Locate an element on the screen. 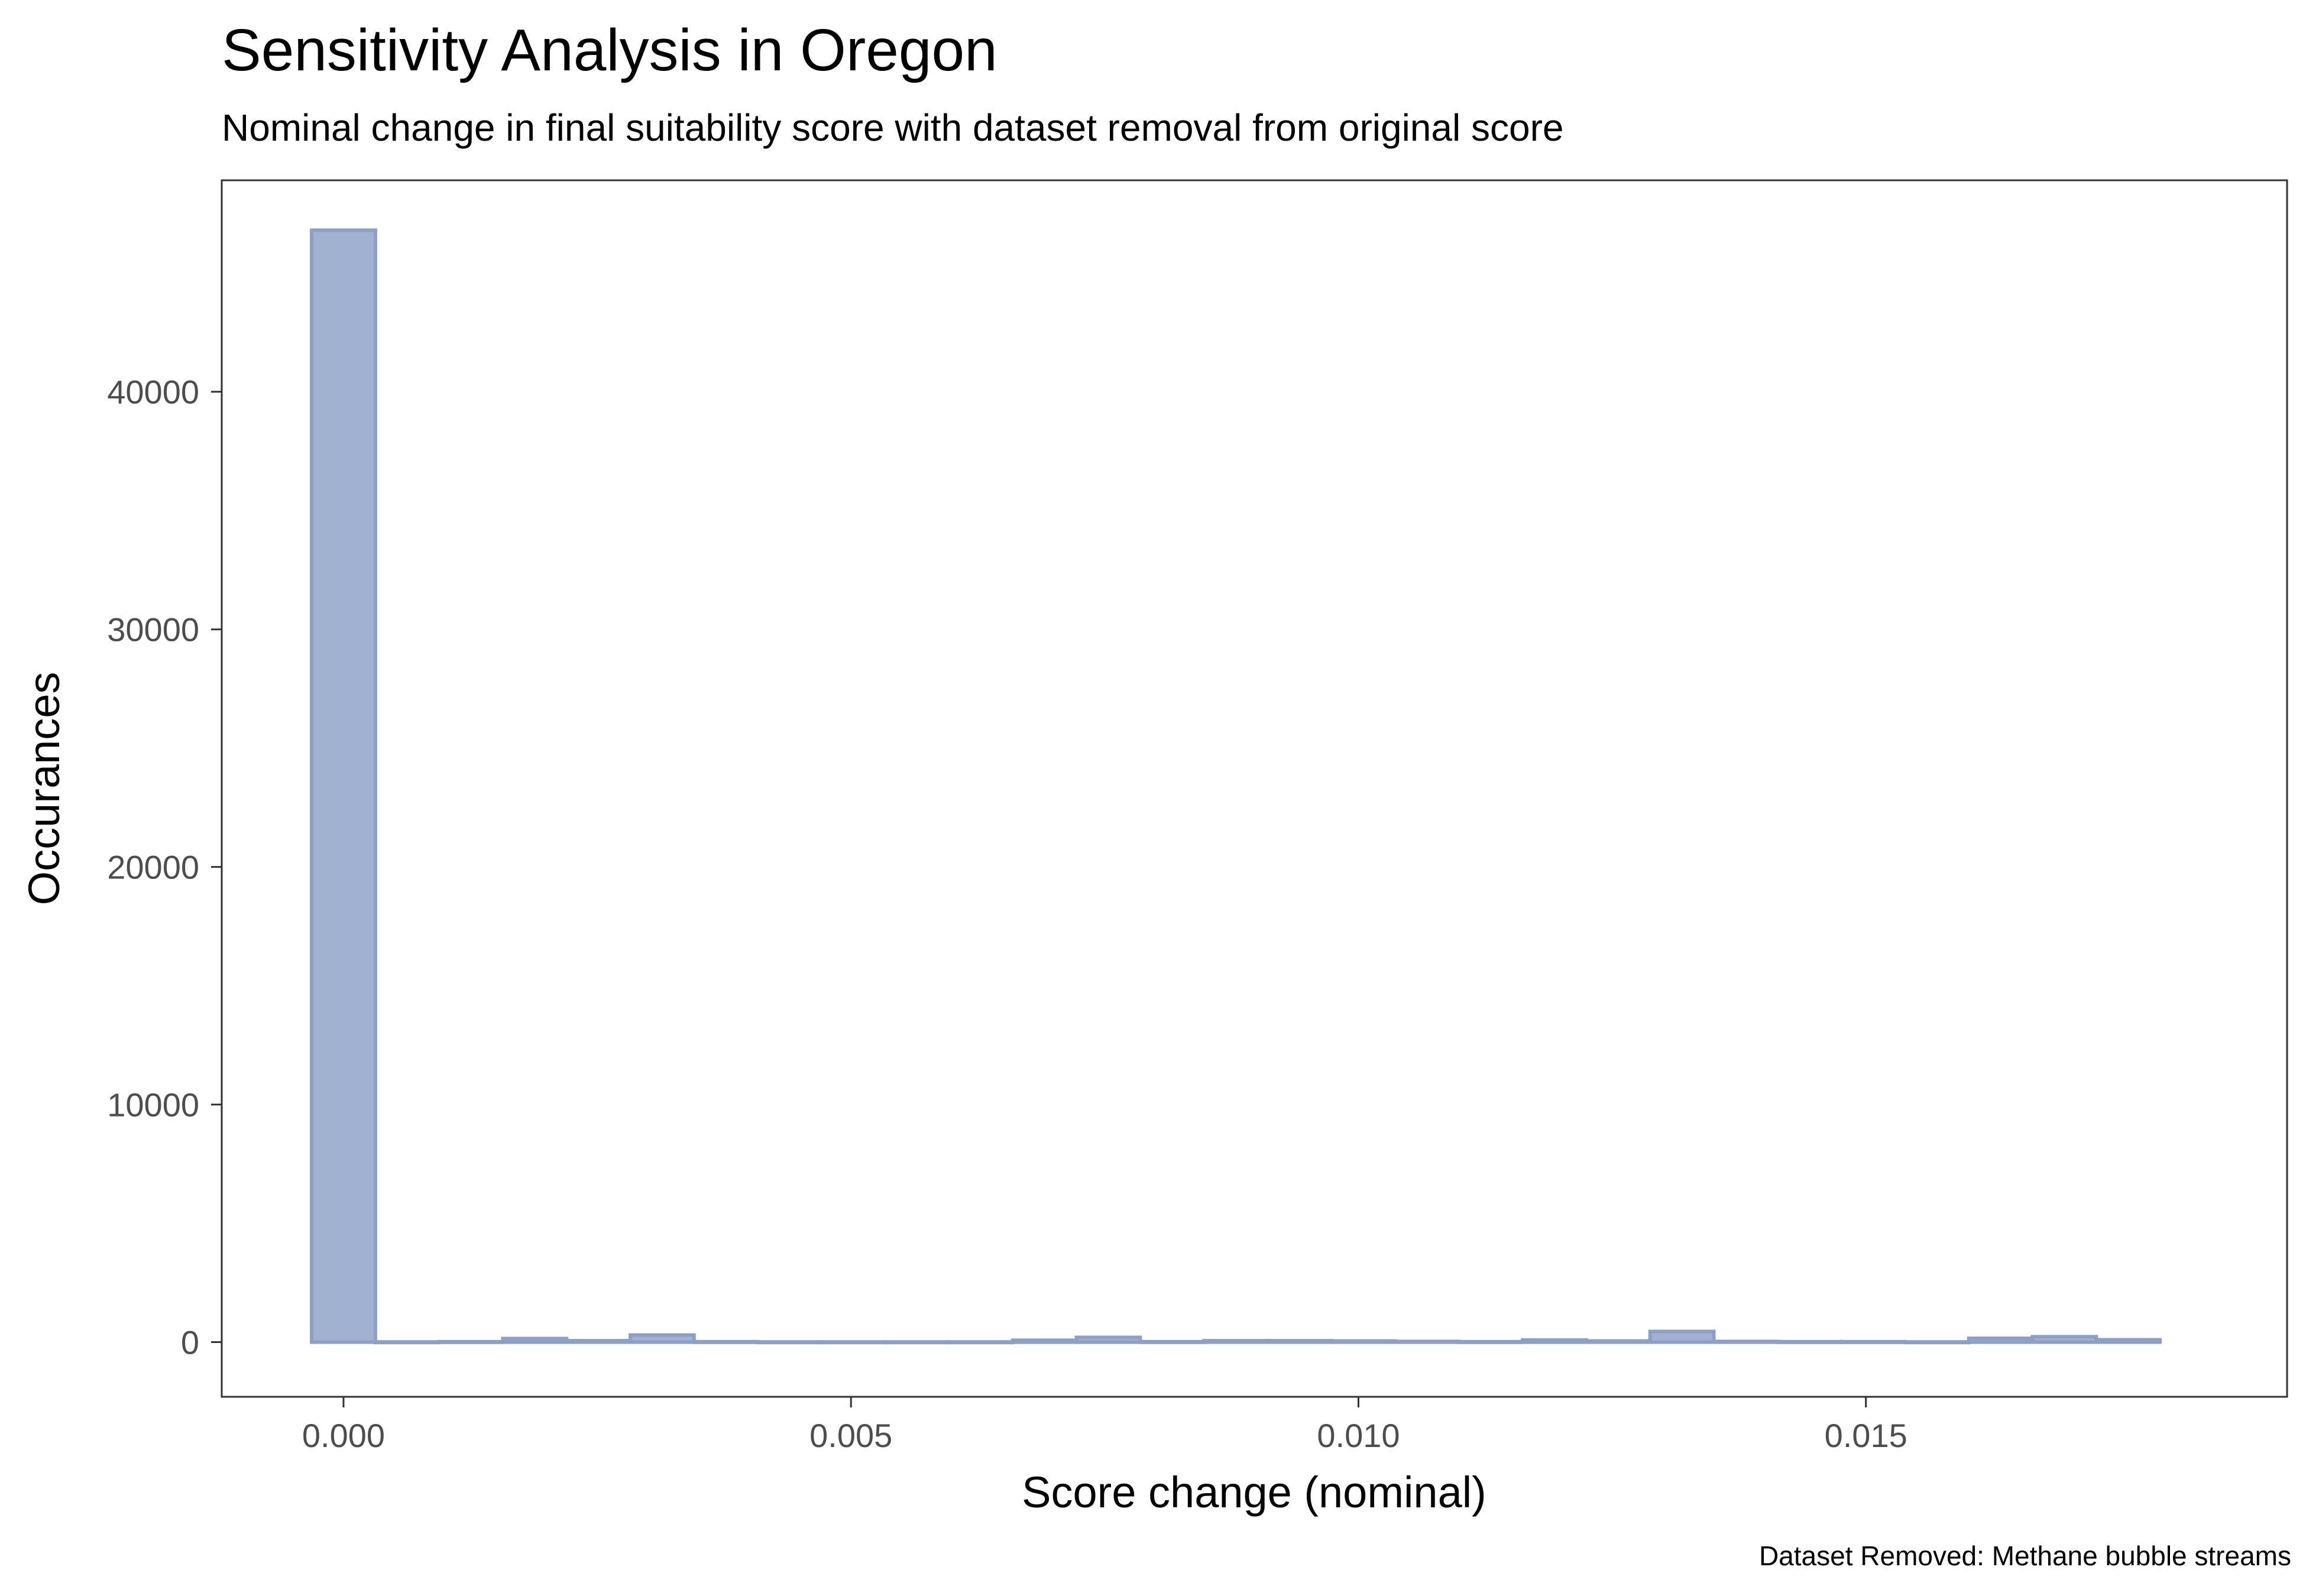  x-tick-label: 0.010 is located at coordinates (1358, 1435).